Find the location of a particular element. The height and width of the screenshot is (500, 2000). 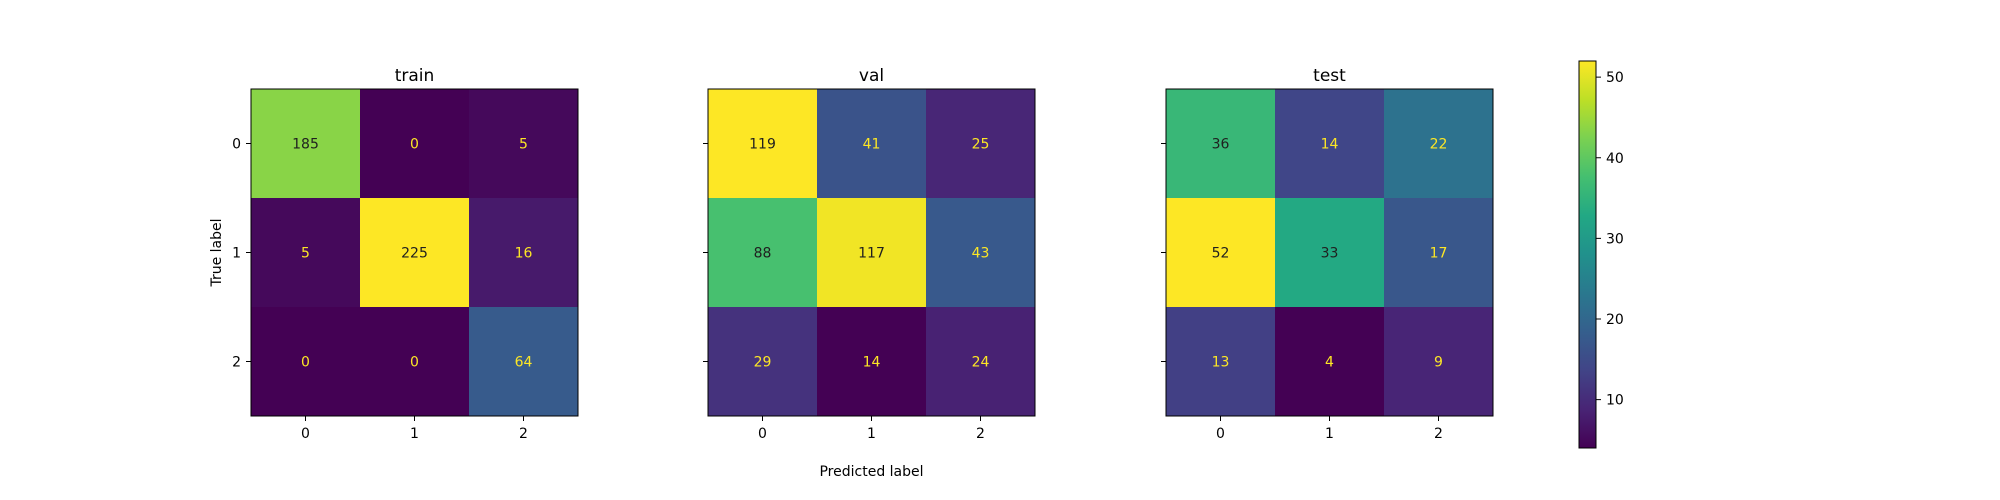

cell-value-label: 13 is located at coordinates (1221, 363).